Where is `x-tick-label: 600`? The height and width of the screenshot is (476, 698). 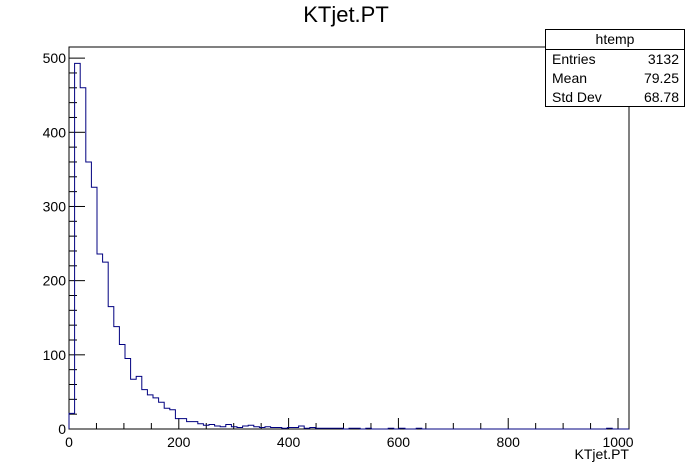 x-tick-label: 600 is located at coordinates (399, 442).